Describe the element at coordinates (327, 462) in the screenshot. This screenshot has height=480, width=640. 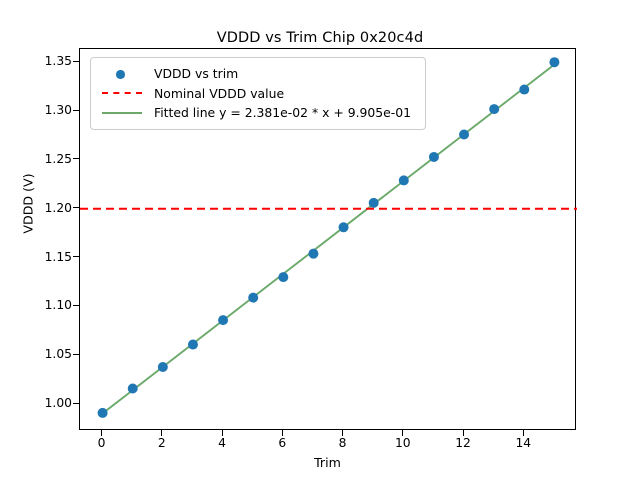
I see `x-axis-label: Trim` at that location.